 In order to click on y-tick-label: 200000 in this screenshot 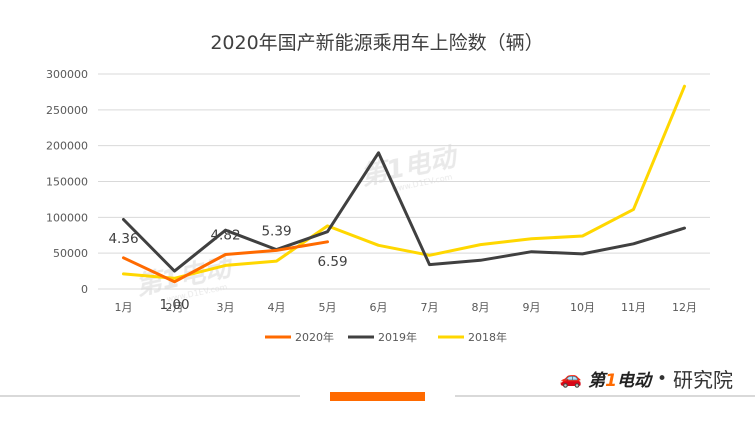, I will do `click(67, 146)`.